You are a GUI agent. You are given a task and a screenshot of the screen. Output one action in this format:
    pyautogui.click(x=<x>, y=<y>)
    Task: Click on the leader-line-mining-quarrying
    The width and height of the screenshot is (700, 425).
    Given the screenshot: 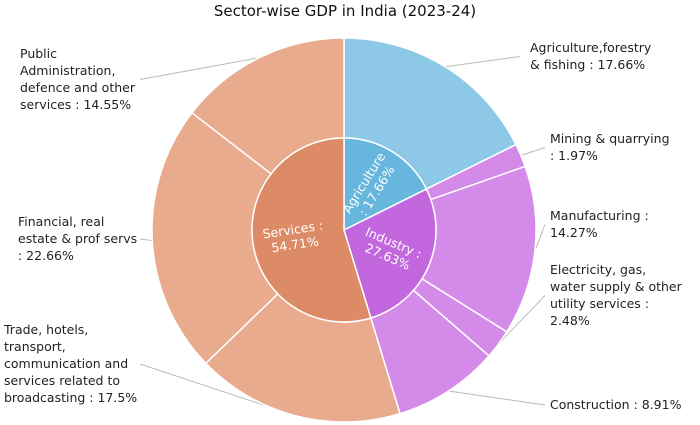 What is the action you would take?
    pyautogui.click(x=533, y=151)
    